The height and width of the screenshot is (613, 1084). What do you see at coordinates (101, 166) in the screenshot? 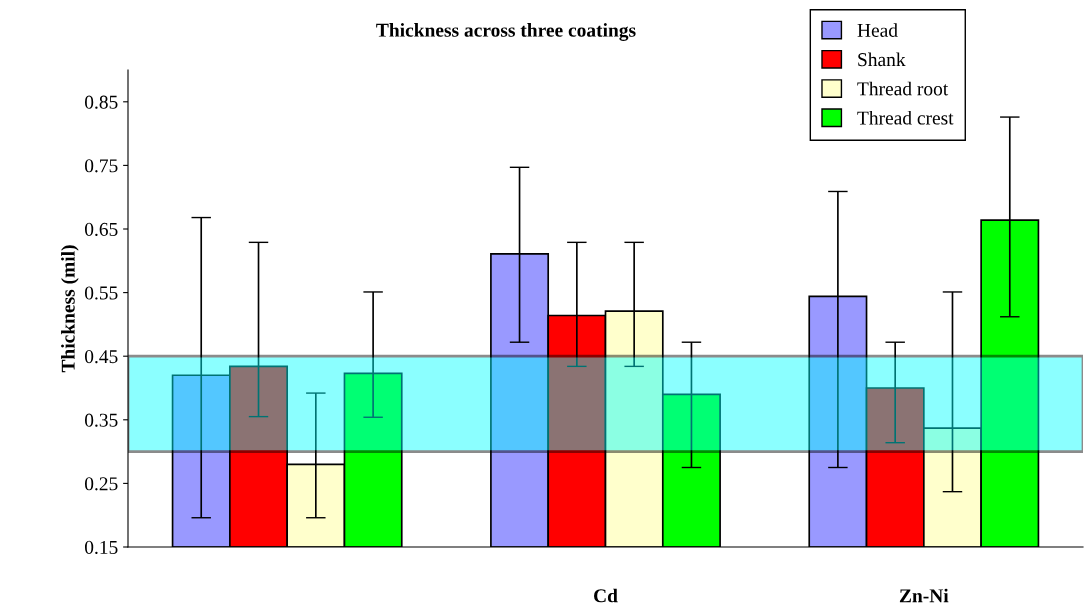
I see `y-tick-label: 0.75` at bounding box center [101, 166].